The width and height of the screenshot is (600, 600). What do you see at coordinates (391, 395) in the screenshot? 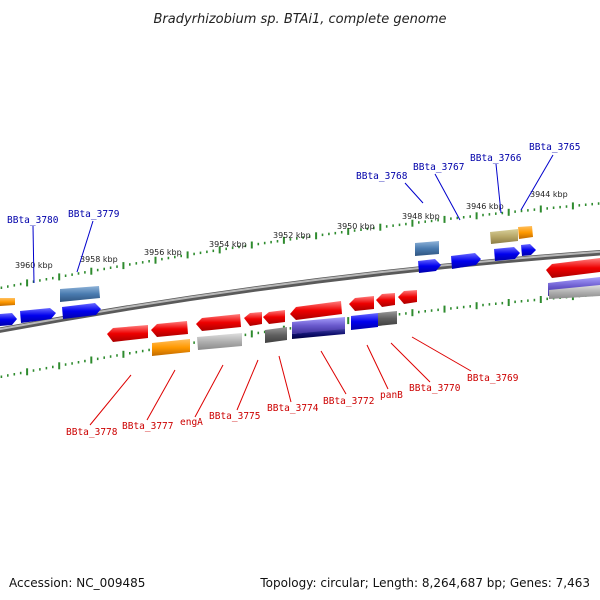
I see `gene-label: panB` at bounding box center [391, 395].